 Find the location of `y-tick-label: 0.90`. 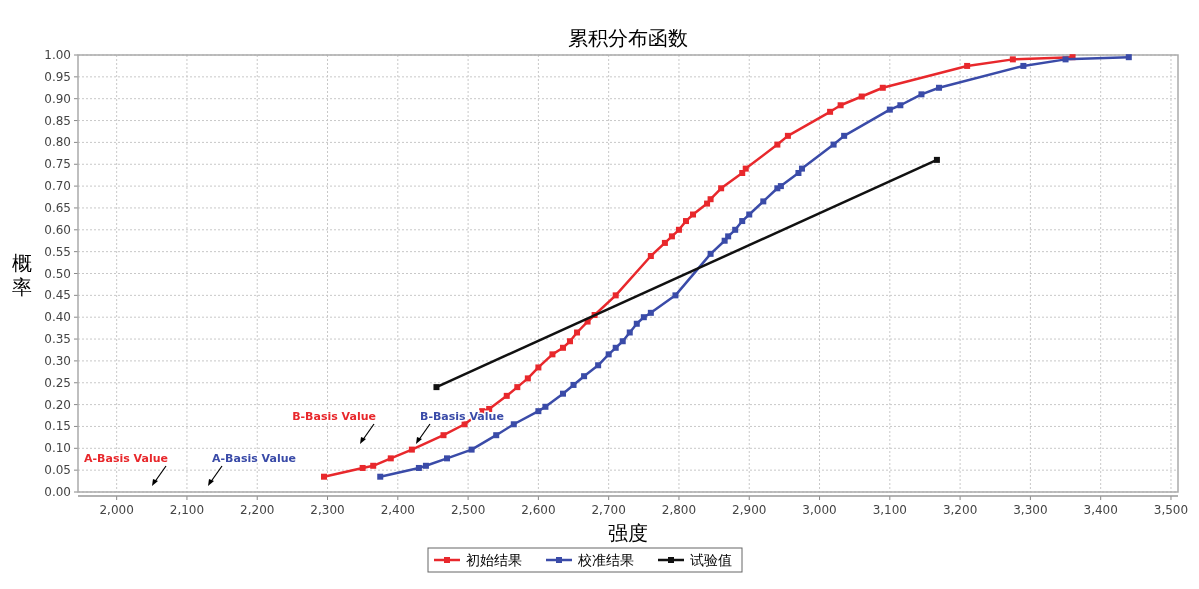

y-tick-label: 0.90 is located at coordinates (57, 98).